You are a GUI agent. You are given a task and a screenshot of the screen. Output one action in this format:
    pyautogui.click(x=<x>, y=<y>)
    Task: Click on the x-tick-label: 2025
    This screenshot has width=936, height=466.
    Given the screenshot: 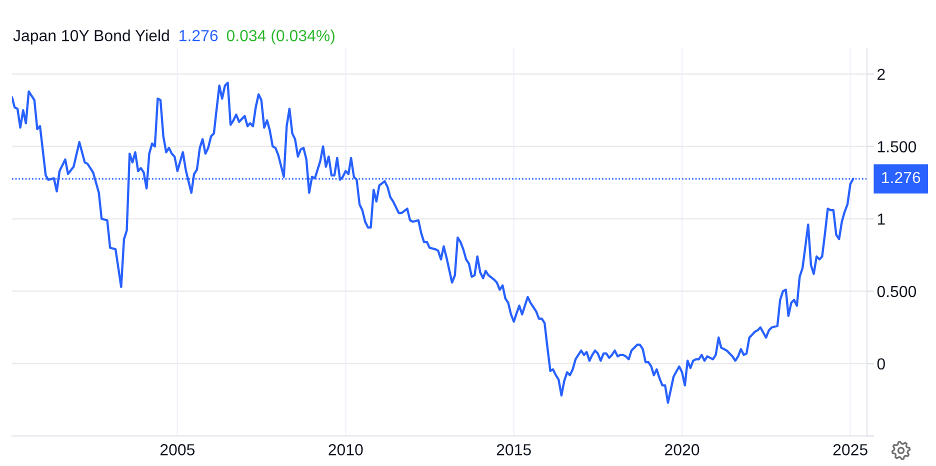 What is the action you would take?
    pyautogui.click(x=850, y=450)
    